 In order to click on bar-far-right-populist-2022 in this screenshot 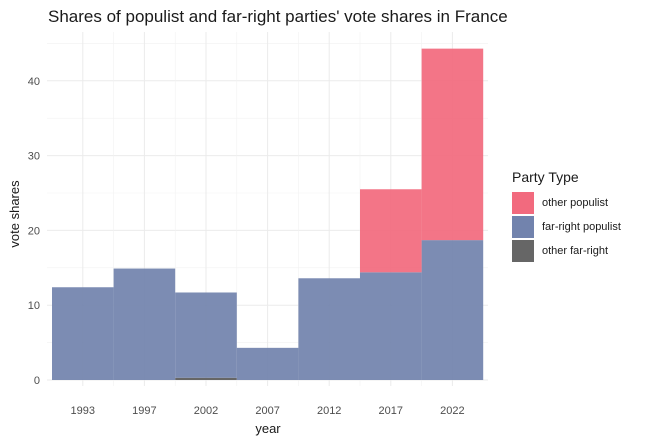, I will do `click(452, 310)`.